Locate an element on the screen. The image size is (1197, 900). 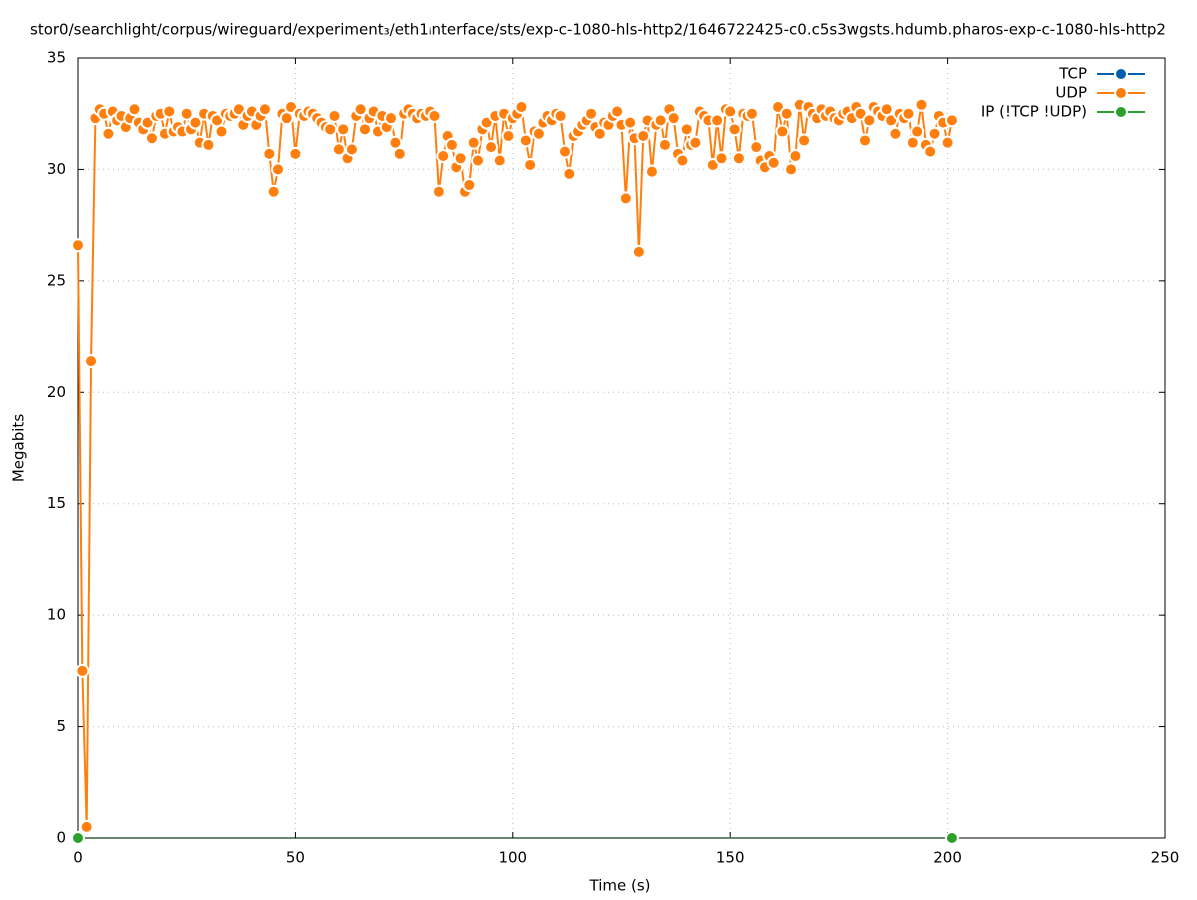
x-tick-label: 50 is located at coordinates (295, 858).